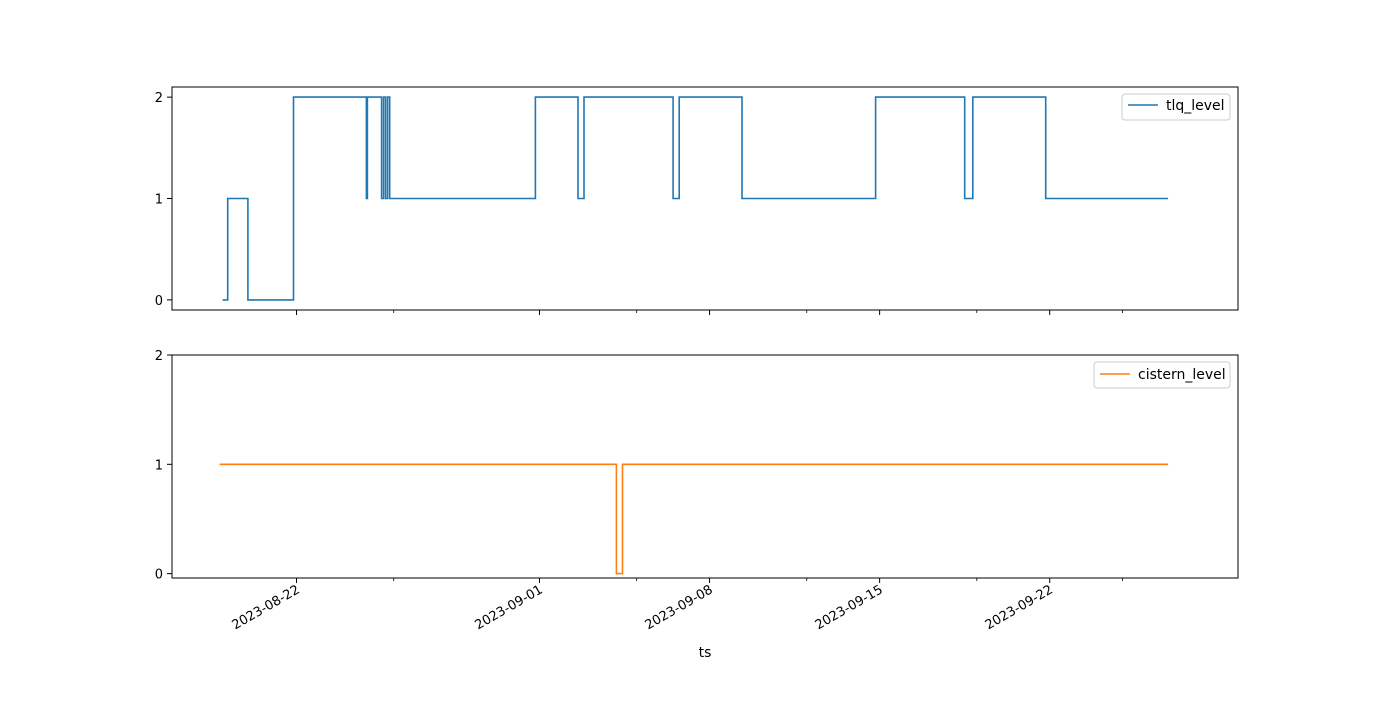 This screenshot has width=1375, height=723. What do you see at coordinates (694, 519) in the screenshot?
I see `series-line-cistern-level` at bounding box center [694, 519].